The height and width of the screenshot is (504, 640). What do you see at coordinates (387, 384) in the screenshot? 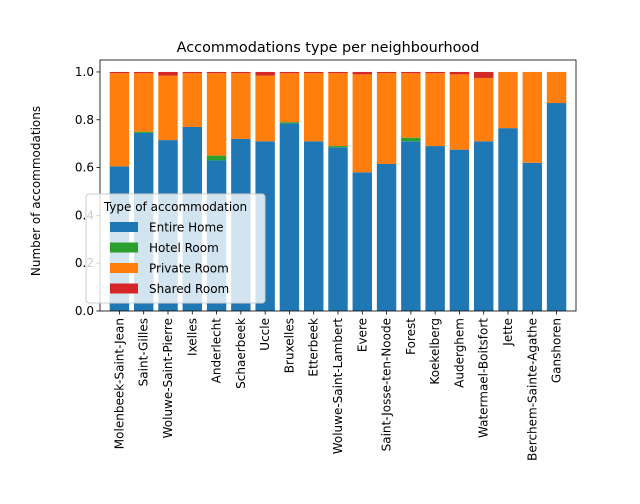
I see `x-tick-label: Saint-Josse-ten-Noode` at bounding box center [387, 384].